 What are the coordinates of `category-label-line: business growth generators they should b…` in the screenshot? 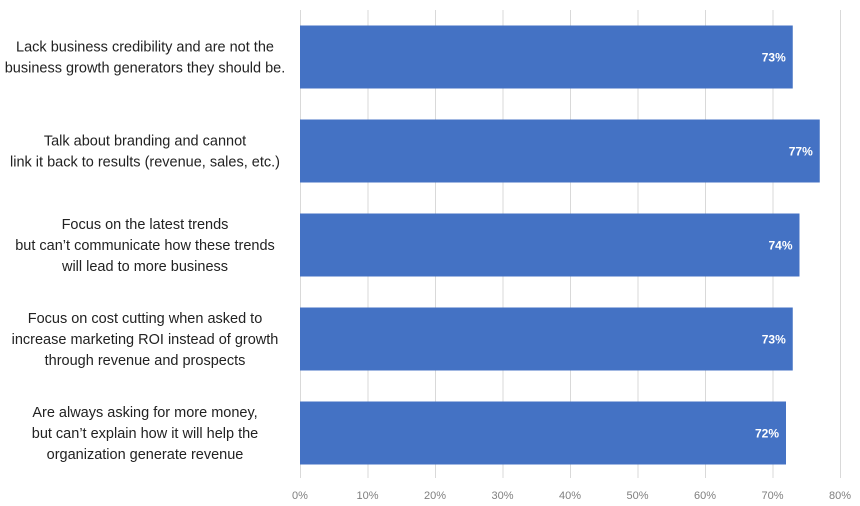 It's located at (145, 69).